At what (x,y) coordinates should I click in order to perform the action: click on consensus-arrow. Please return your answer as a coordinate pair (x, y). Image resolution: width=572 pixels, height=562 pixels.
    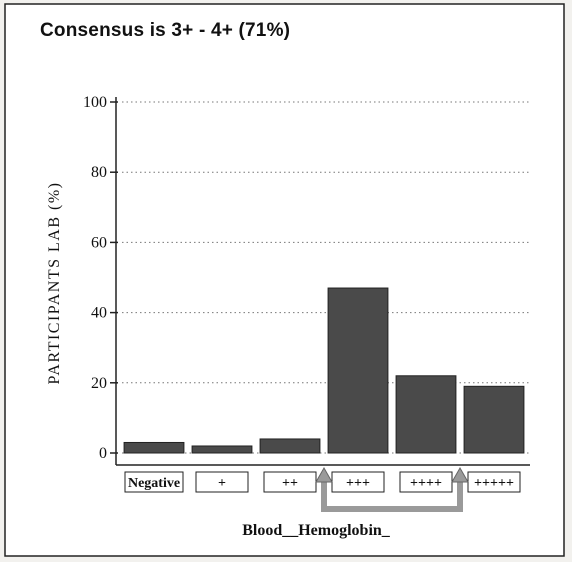
    Looking at the image, I should click on (392, 489).